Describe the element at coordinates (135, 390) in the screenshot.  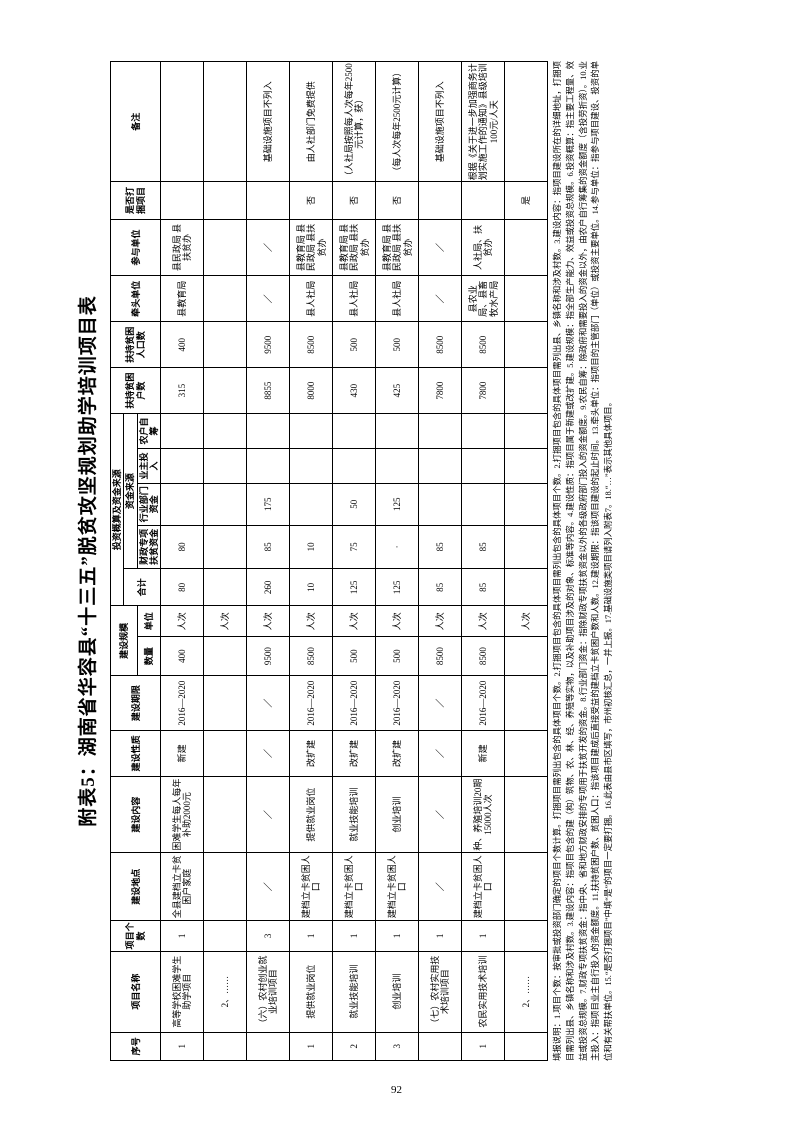
I see `th-help-households: 扶持贫困户数` at that location.